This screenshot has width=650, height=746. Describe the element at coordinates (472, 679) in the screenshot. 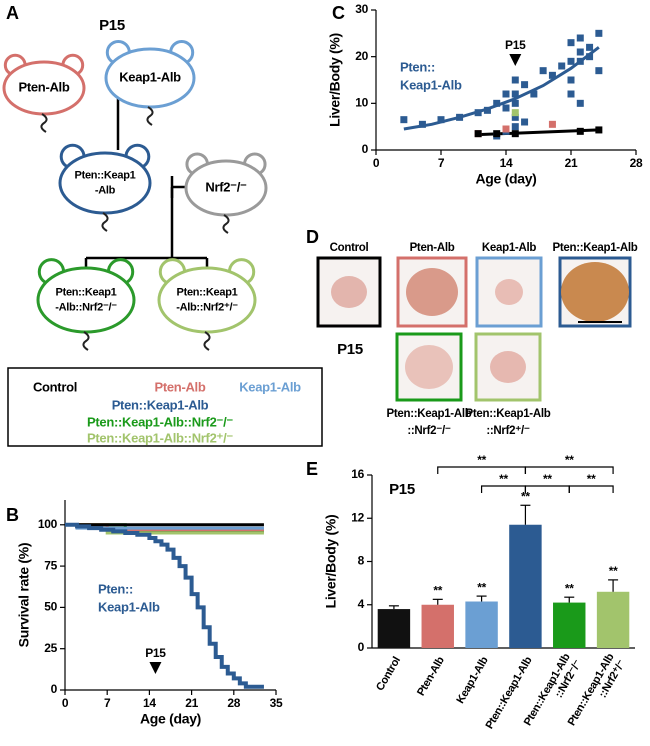

I see `x-tick-label: Keap1-Alb` at that location.